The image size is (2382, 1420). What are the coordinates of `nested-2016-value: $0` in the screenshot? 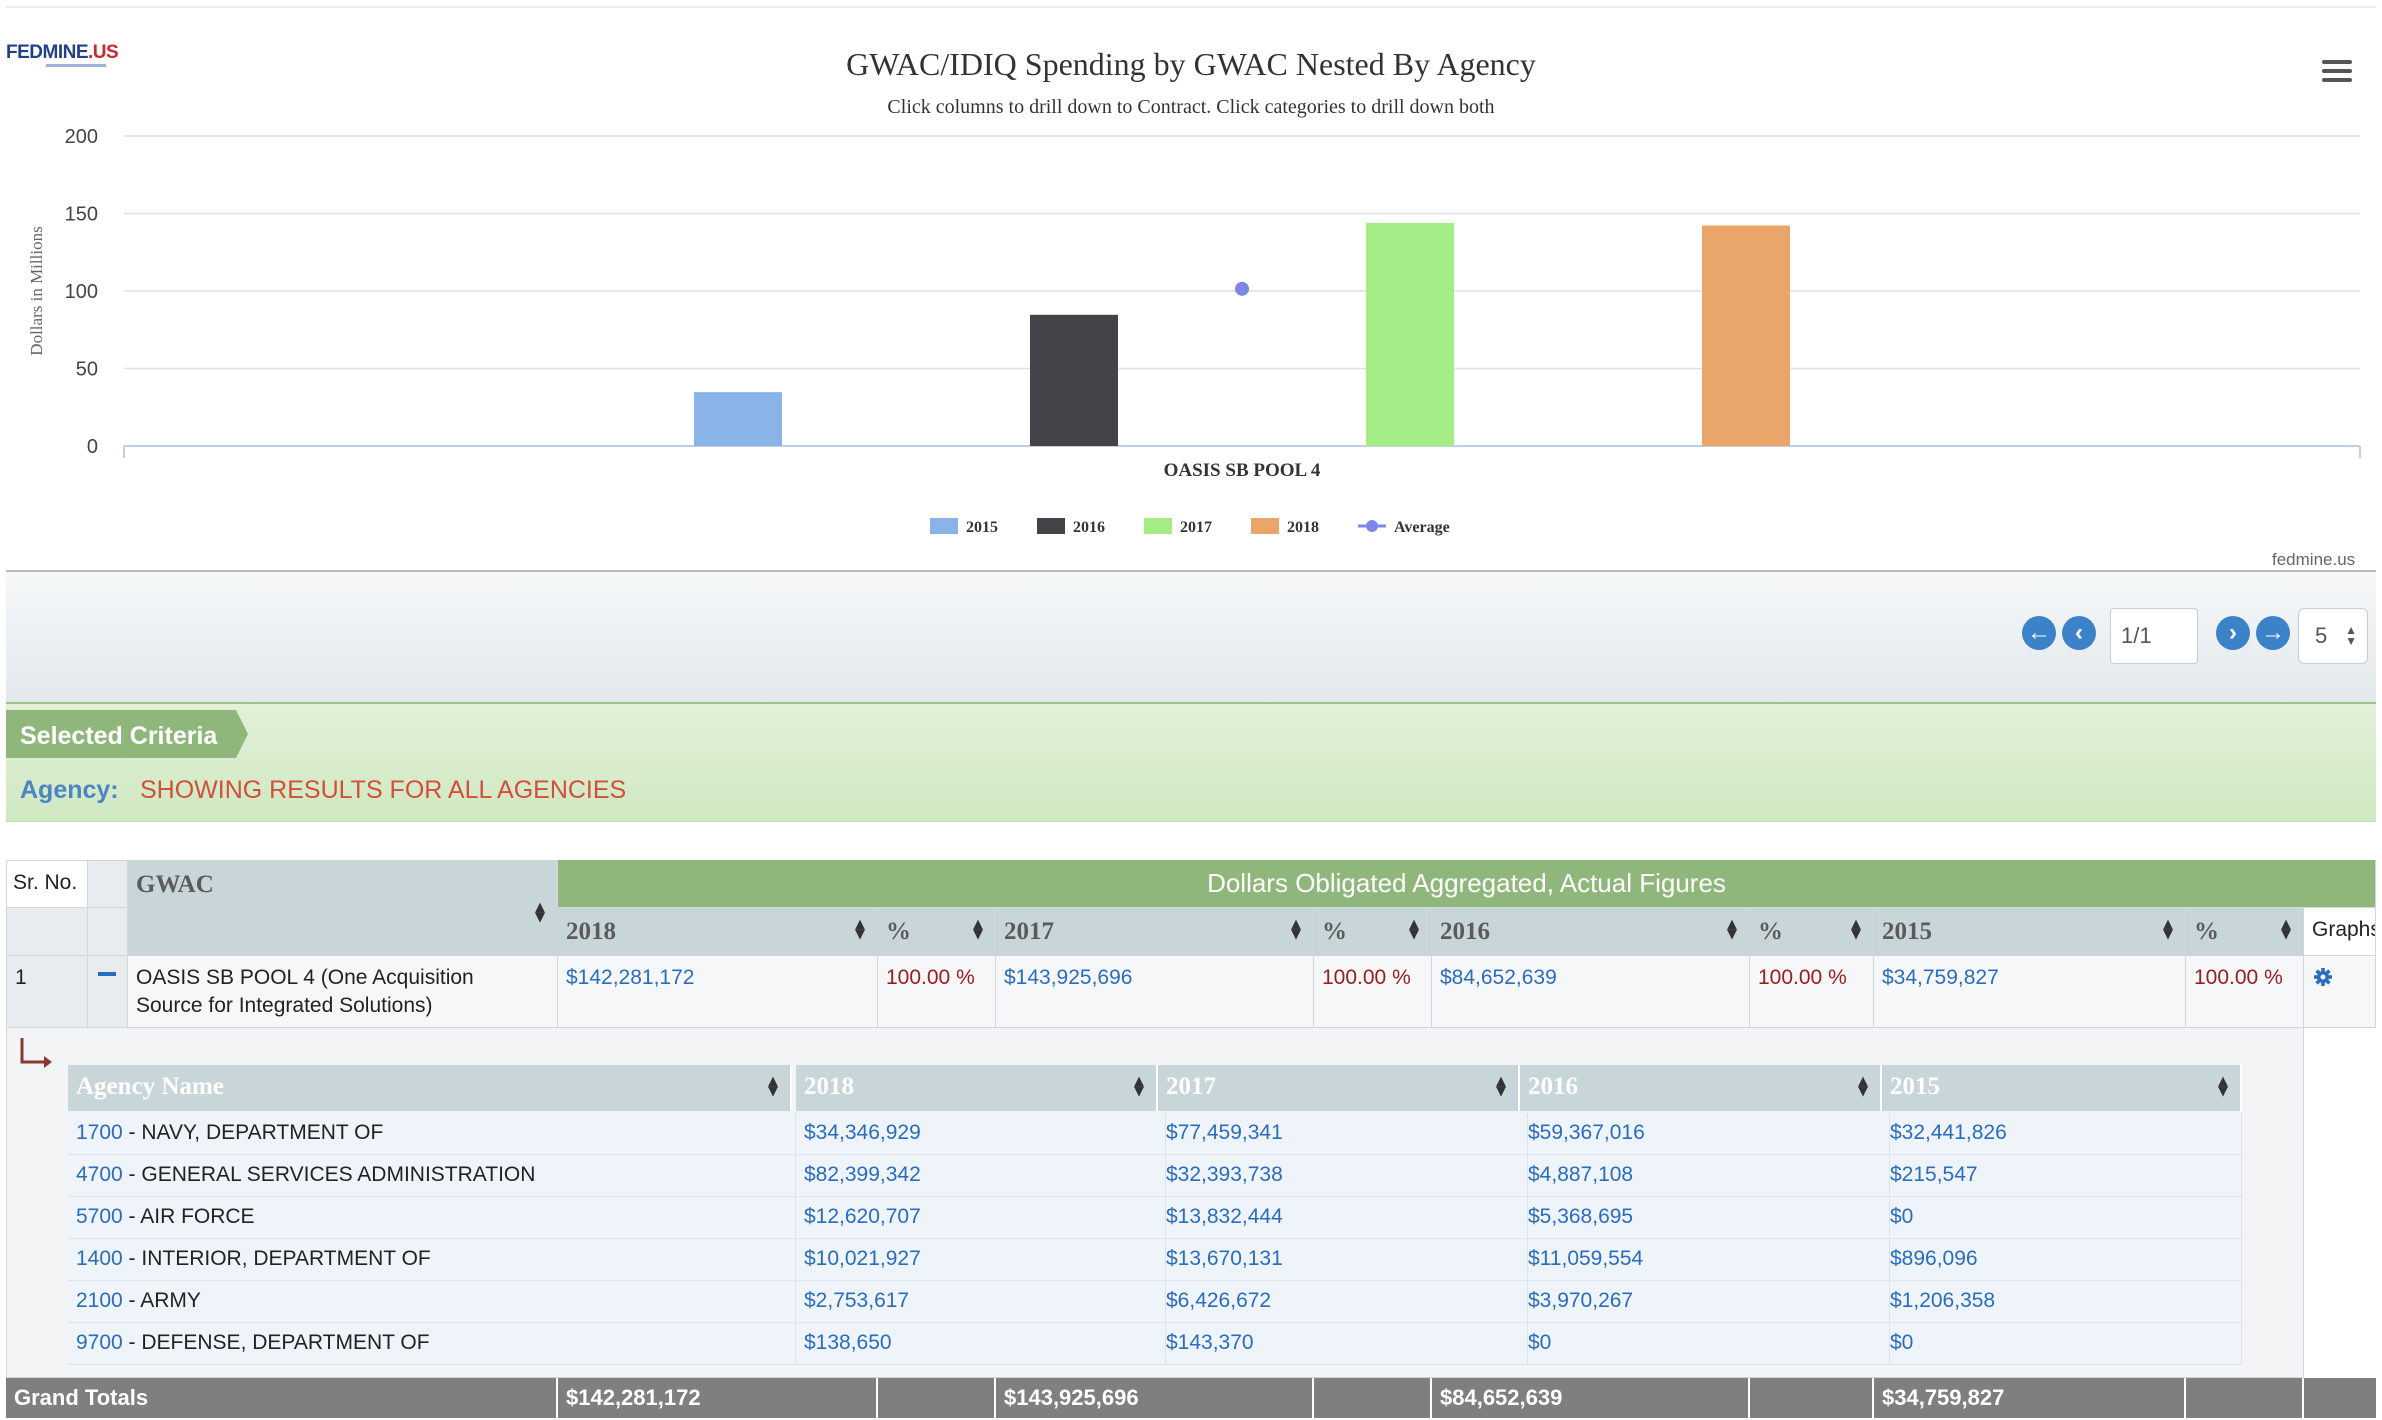 It's located at (1709, 1344).